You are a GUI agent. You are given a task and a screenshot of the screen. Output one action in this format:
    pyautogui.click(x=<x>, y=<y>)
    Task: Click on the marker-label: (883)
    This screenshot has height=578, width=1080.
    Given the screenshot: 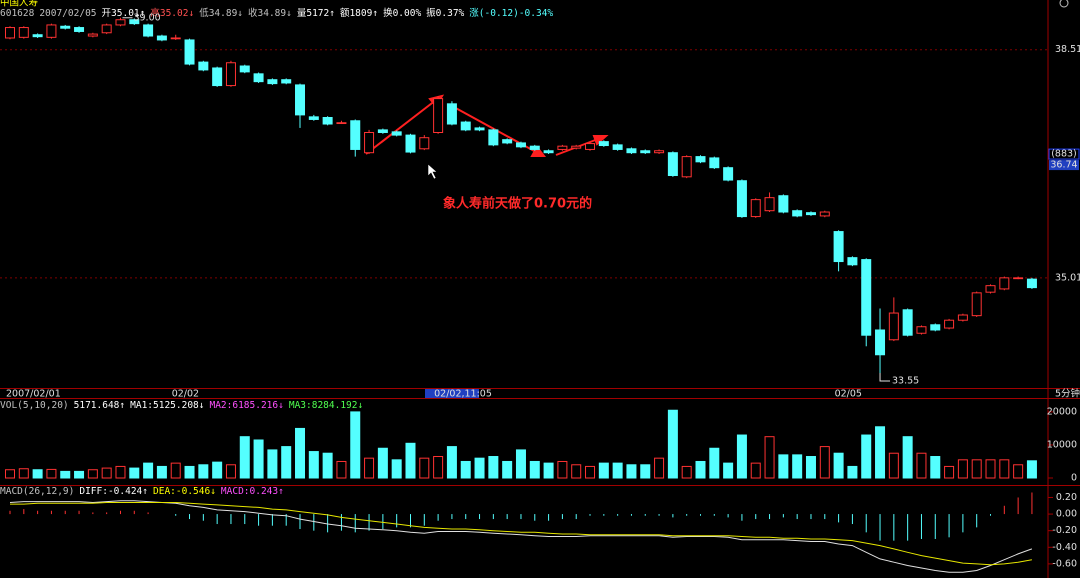 What is the action you would take?
    pyautogui.click(x=1064, y=154)
    